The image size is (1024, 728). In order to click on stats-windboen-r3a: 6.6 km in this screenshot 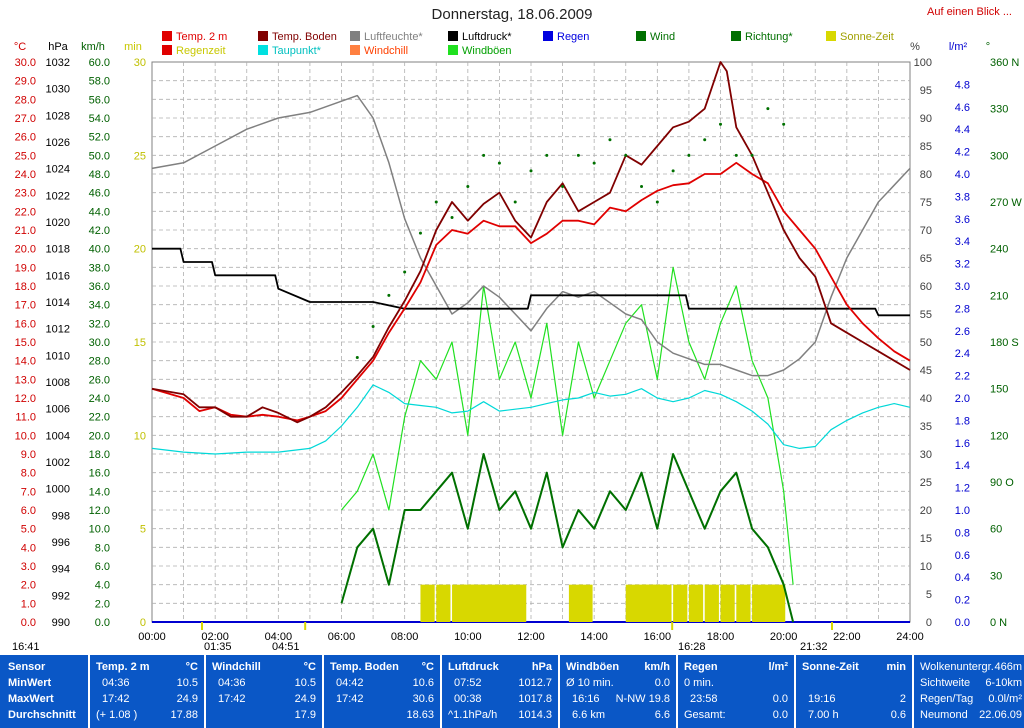, I will do `click(589, 715)`.